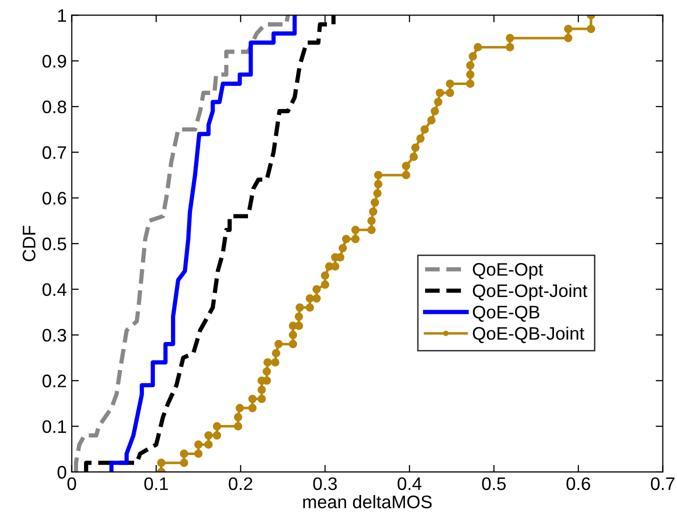  Describe the element at coordinates (71, 483) in the screenshot. I see `x-tick-label: 0` at that location.